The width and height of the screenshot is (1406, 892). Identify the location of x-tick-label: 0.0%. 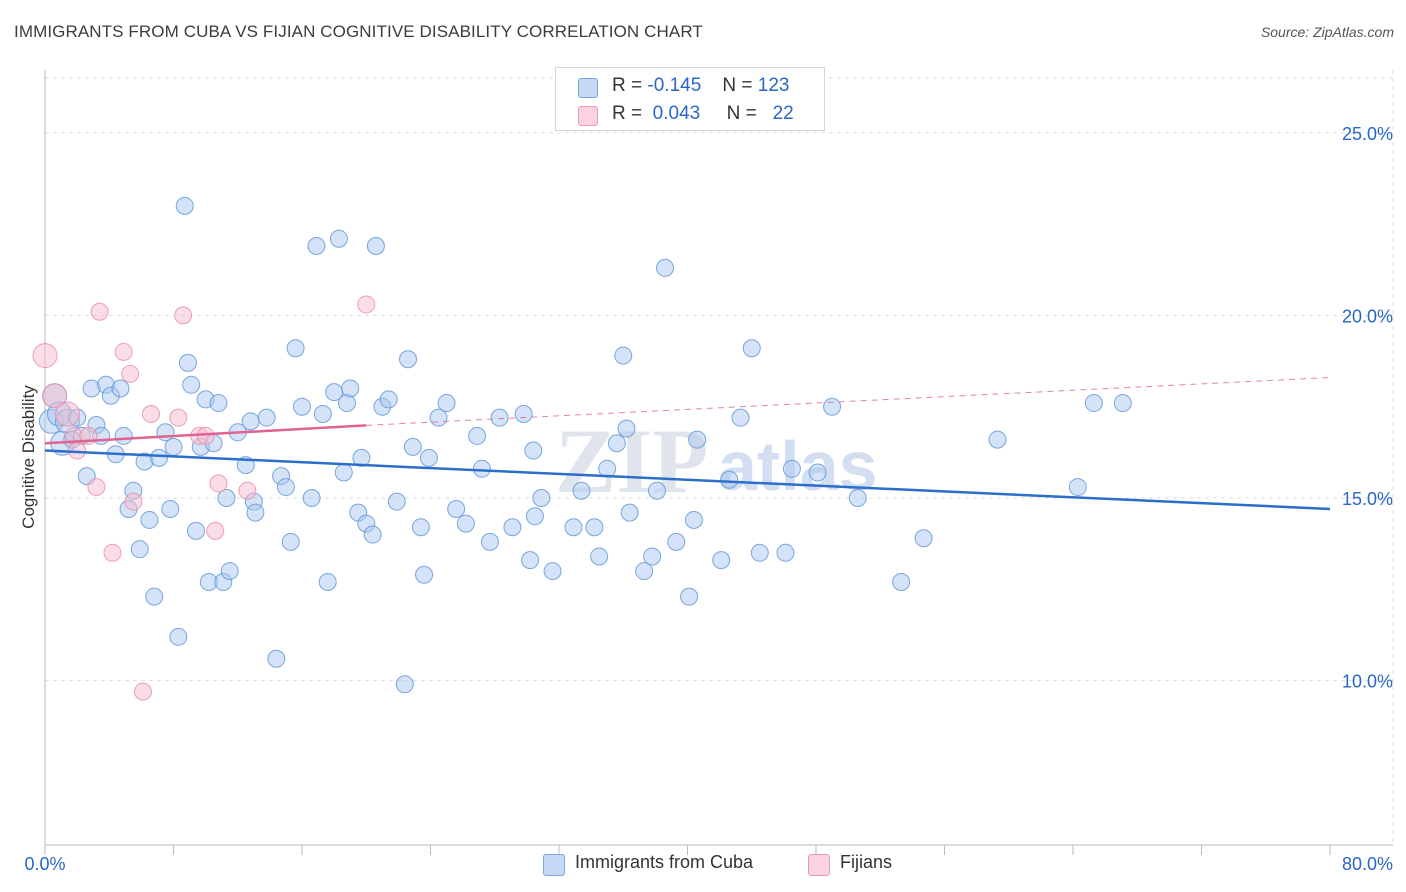
(44, 864).